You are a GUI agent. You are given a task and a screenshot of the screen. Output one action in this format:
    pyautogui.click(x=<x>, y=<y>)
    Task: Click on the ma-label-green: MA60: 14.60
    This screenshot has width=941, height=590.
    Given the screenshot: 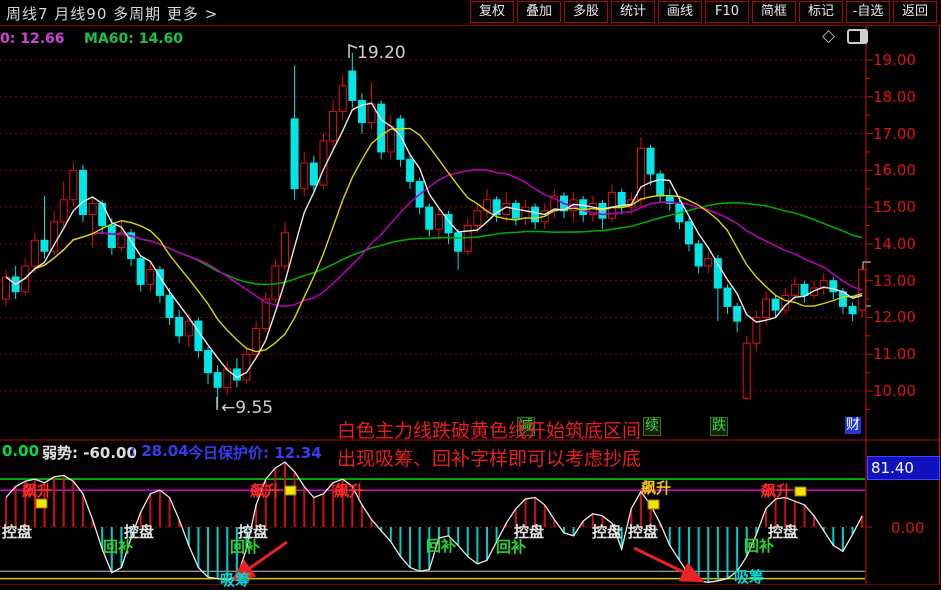 What is the action you would take?
    pyautogui.click(x=134, y=39)
    